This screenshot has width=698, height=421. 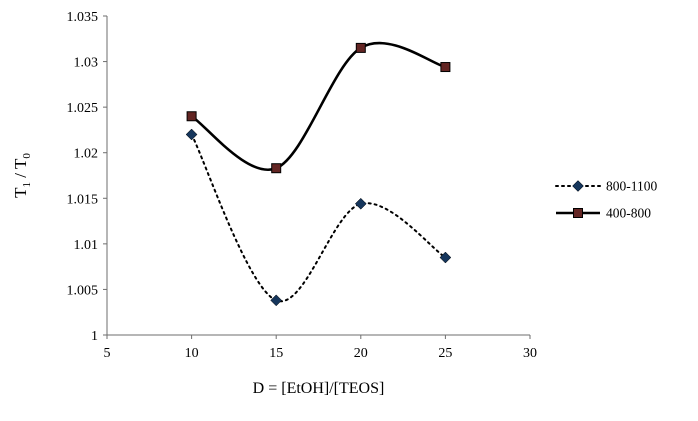 What do you see at coordinates (83, 108) in the screenshot?
I see `y-tick-label: 1.025` at bounding box center [83, 108].